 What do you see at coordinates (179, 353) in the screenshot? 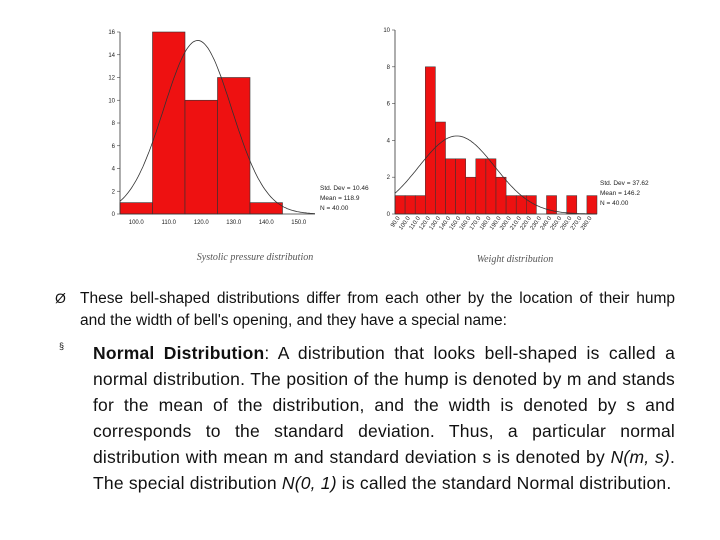
I see `term-normal-distribution: Normal Distribution` at bounding box center [179, 353].